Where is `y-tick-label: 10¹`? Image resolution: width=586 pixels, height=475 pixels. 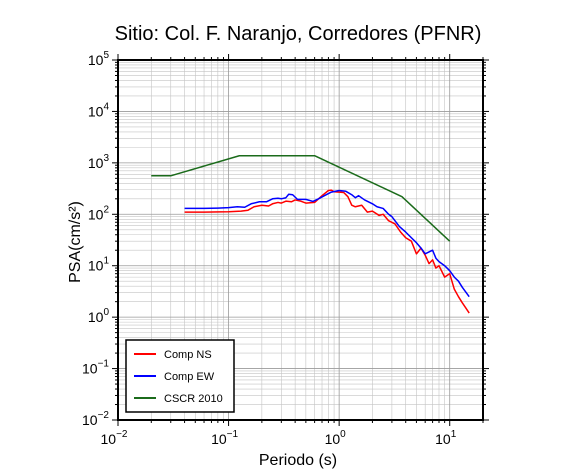 y-tick-label: 10¹ is located at coordinates (99, 265).